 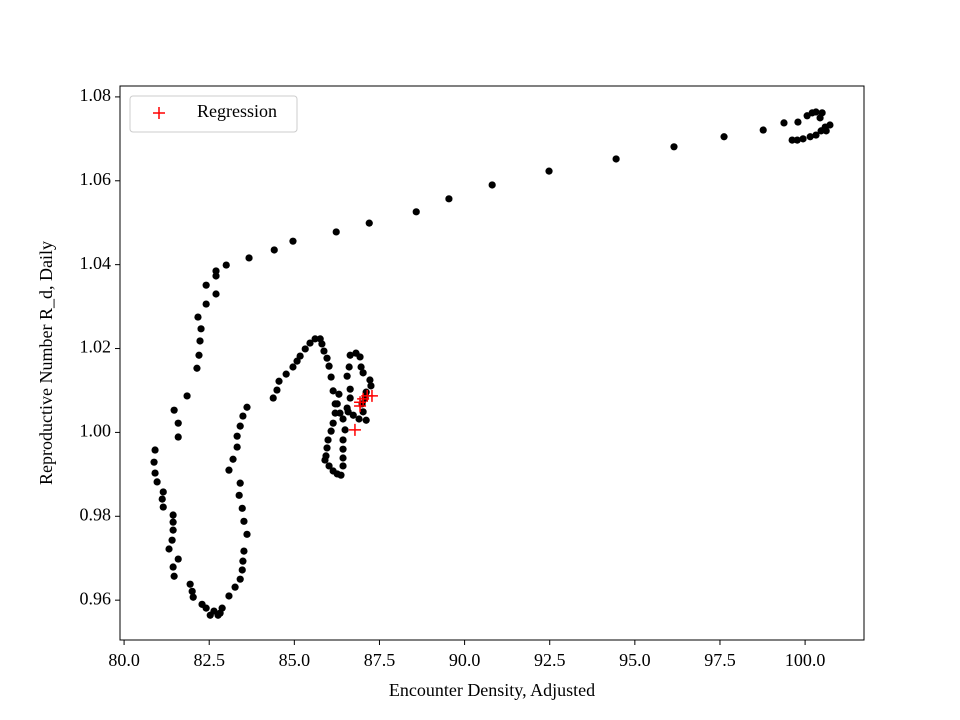 What do you see at coordinates (550, 660) in the screenshot?
I see `x-tick-label: 92.5` at bounding box center [550, 660].